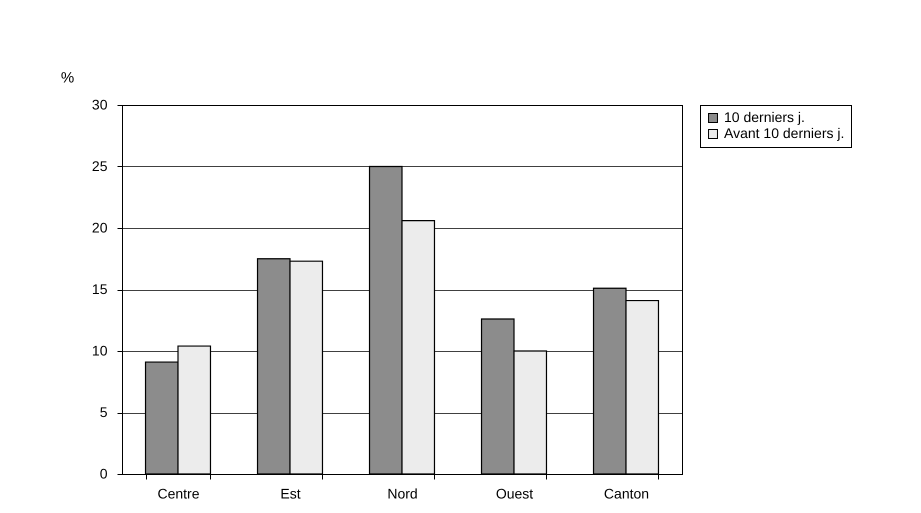  Describe the element at coordinates (178, 494) in the screenshot. I see `x-tick-label: Centre` at that location.